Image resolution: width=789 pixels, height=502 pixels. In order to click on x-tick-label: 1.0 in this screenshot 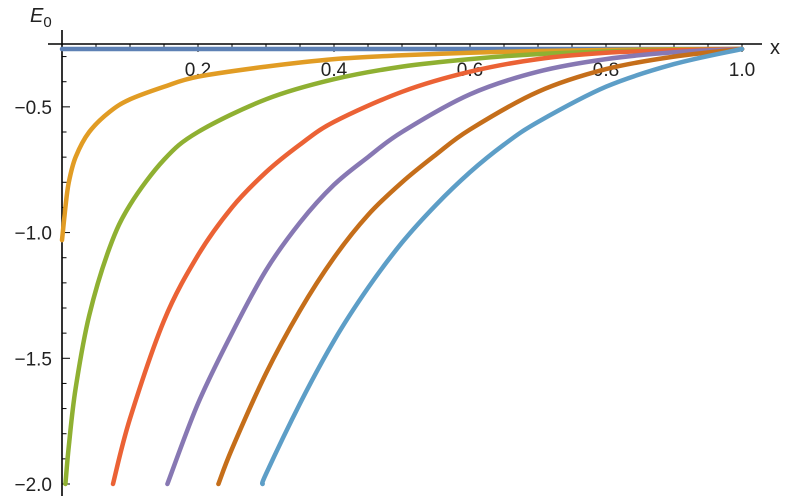, I will do `click(742, 70)`.